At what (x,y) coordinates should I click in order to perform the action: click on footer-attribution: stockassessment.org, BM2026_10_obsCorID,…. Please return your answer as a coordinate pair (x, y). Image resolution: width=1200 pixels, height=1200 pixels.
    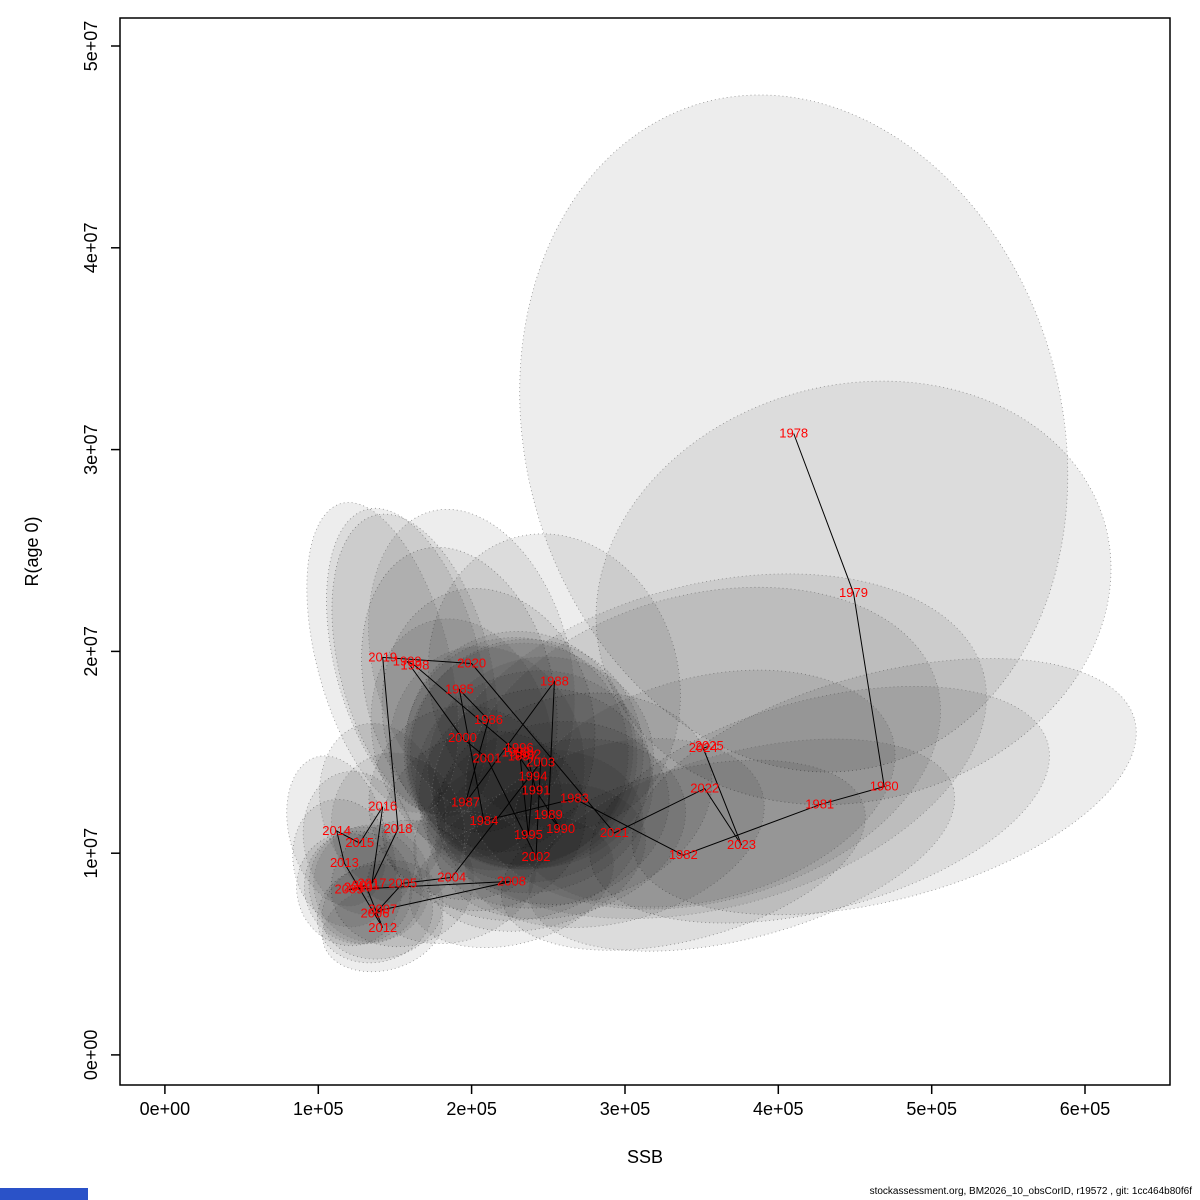
    Looking at the image, I should click on (1030, 1191).